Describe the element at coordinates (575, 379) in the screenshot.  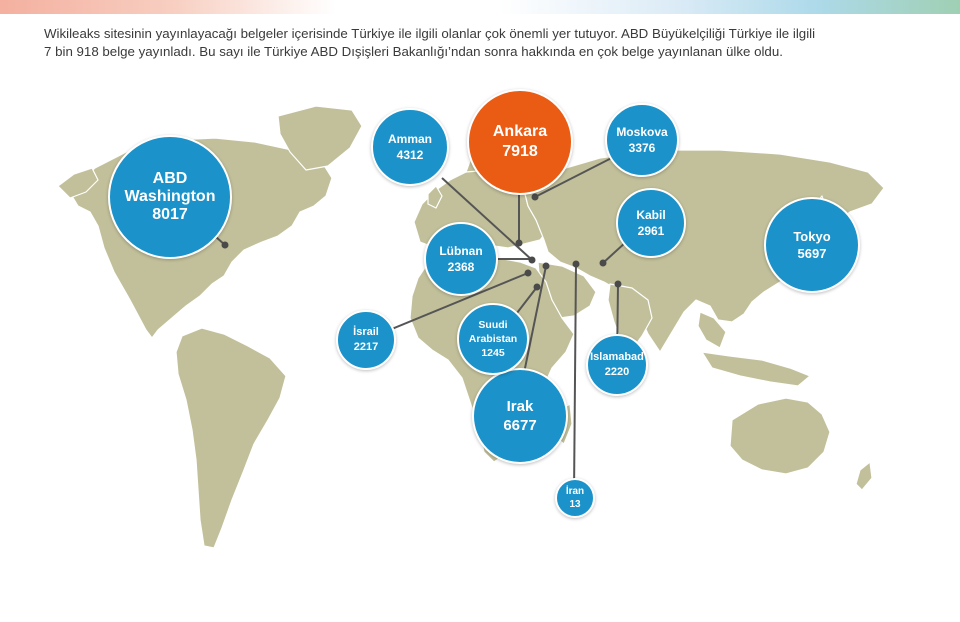
I see `iran-connector` at that location.